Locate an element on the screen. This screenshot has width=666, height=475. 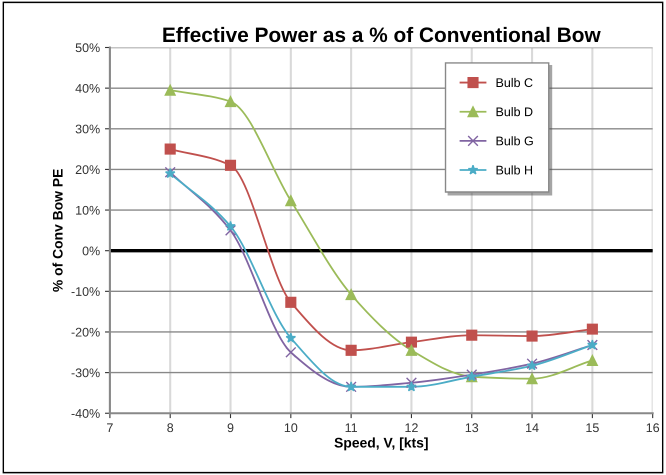
y-tick-label: 20% is located at coordinates (88, 169).